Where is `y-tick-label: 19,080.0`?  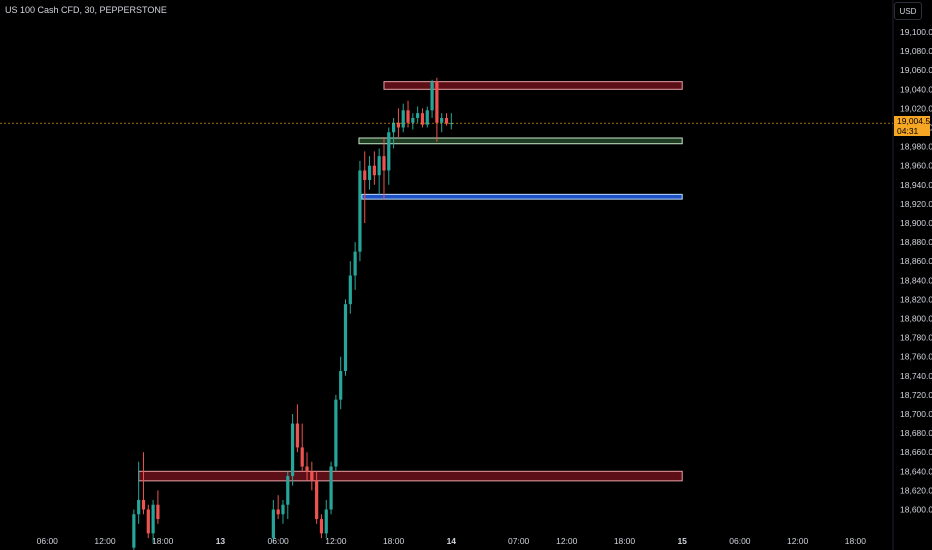 y-tick-label: 19,080.0 is located at coordinates (916, 51).